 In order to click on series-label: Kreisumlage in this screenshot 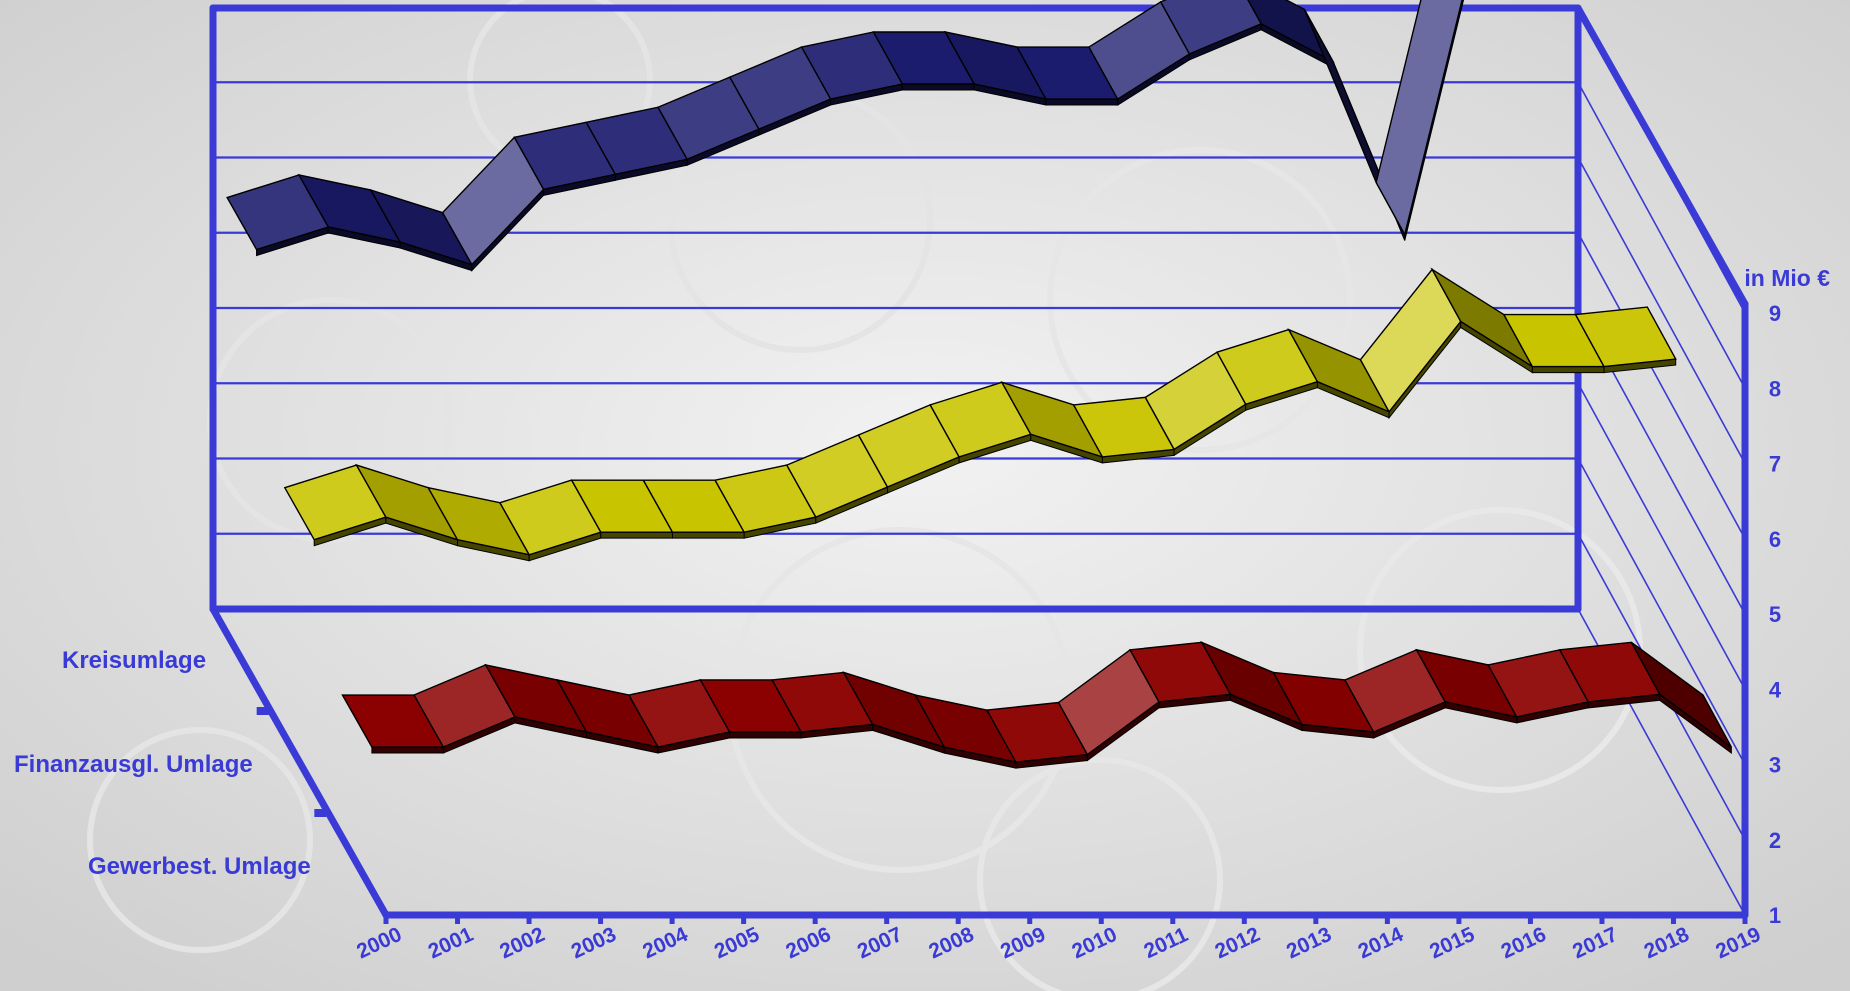, I will do `click(134, 660)`.